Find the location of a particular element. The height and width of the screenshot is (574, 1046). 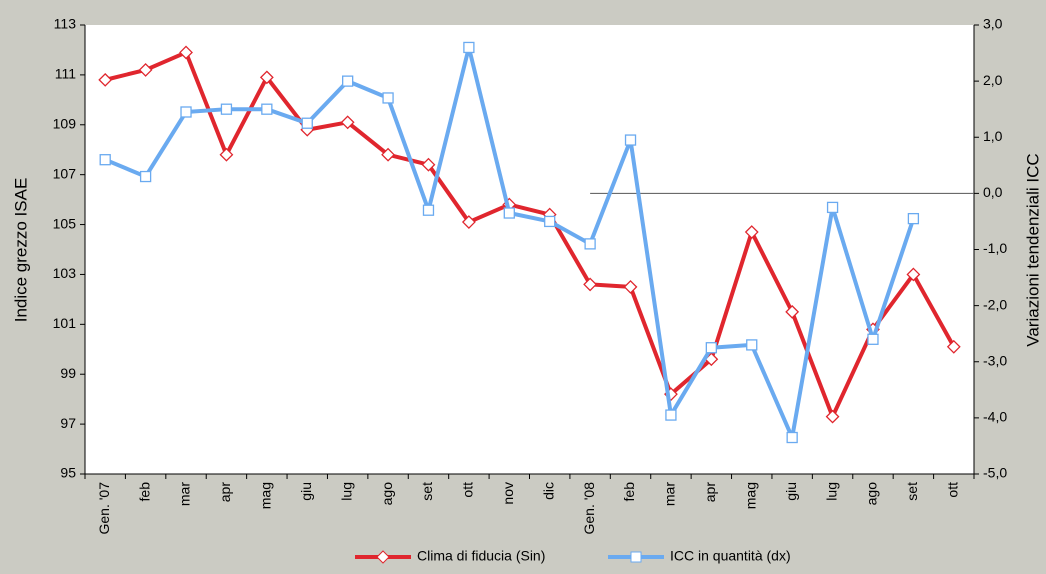

y-tick-label: 99 is located at coordinates (68, 373).